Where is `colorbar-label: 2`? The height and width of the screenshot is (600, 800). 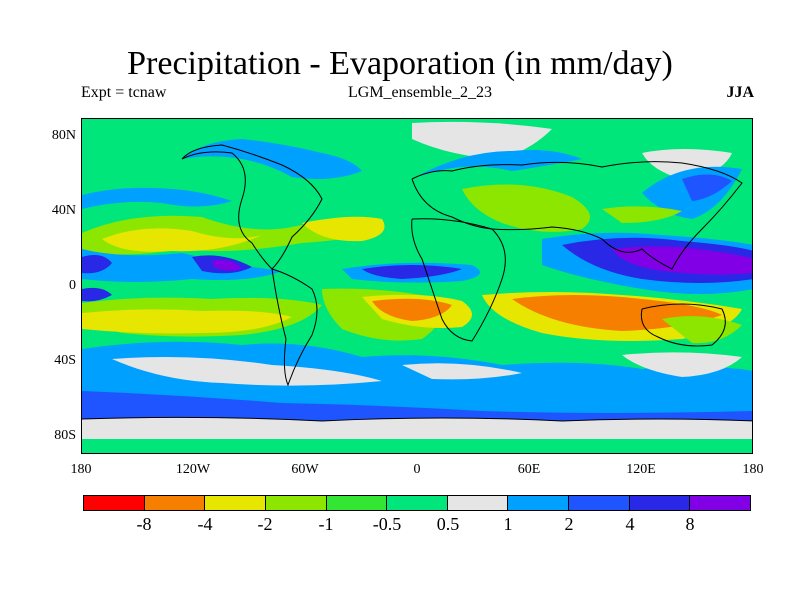 colorbar-label: 2 is located at coordinates (569, 524).